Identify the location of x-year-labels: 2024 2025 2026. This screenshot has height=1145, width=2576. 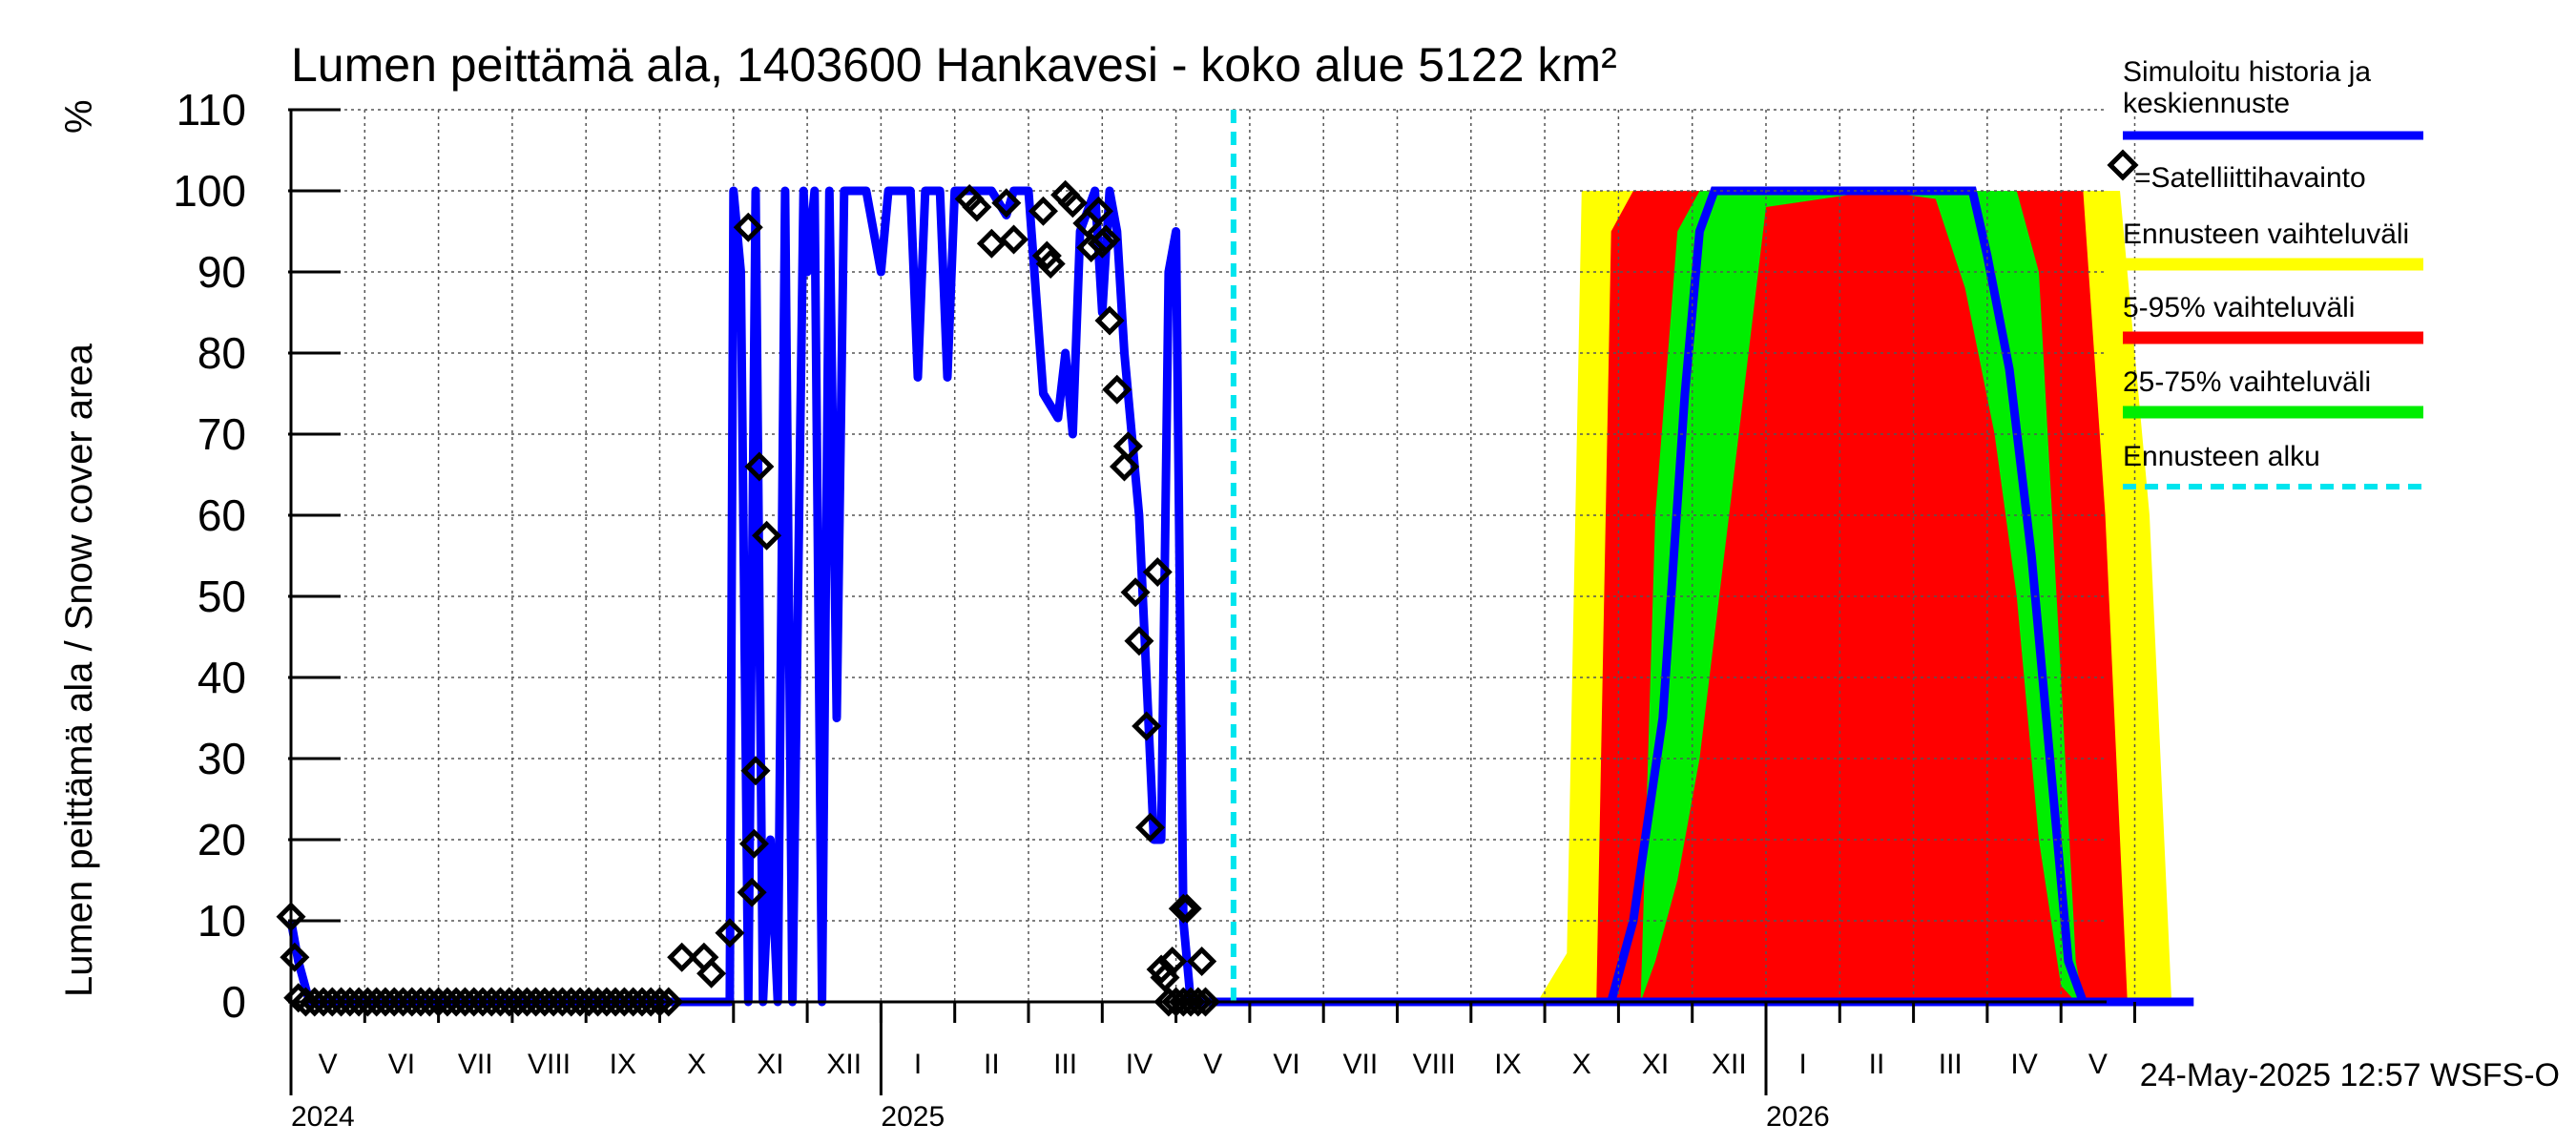
(1060, 1117).